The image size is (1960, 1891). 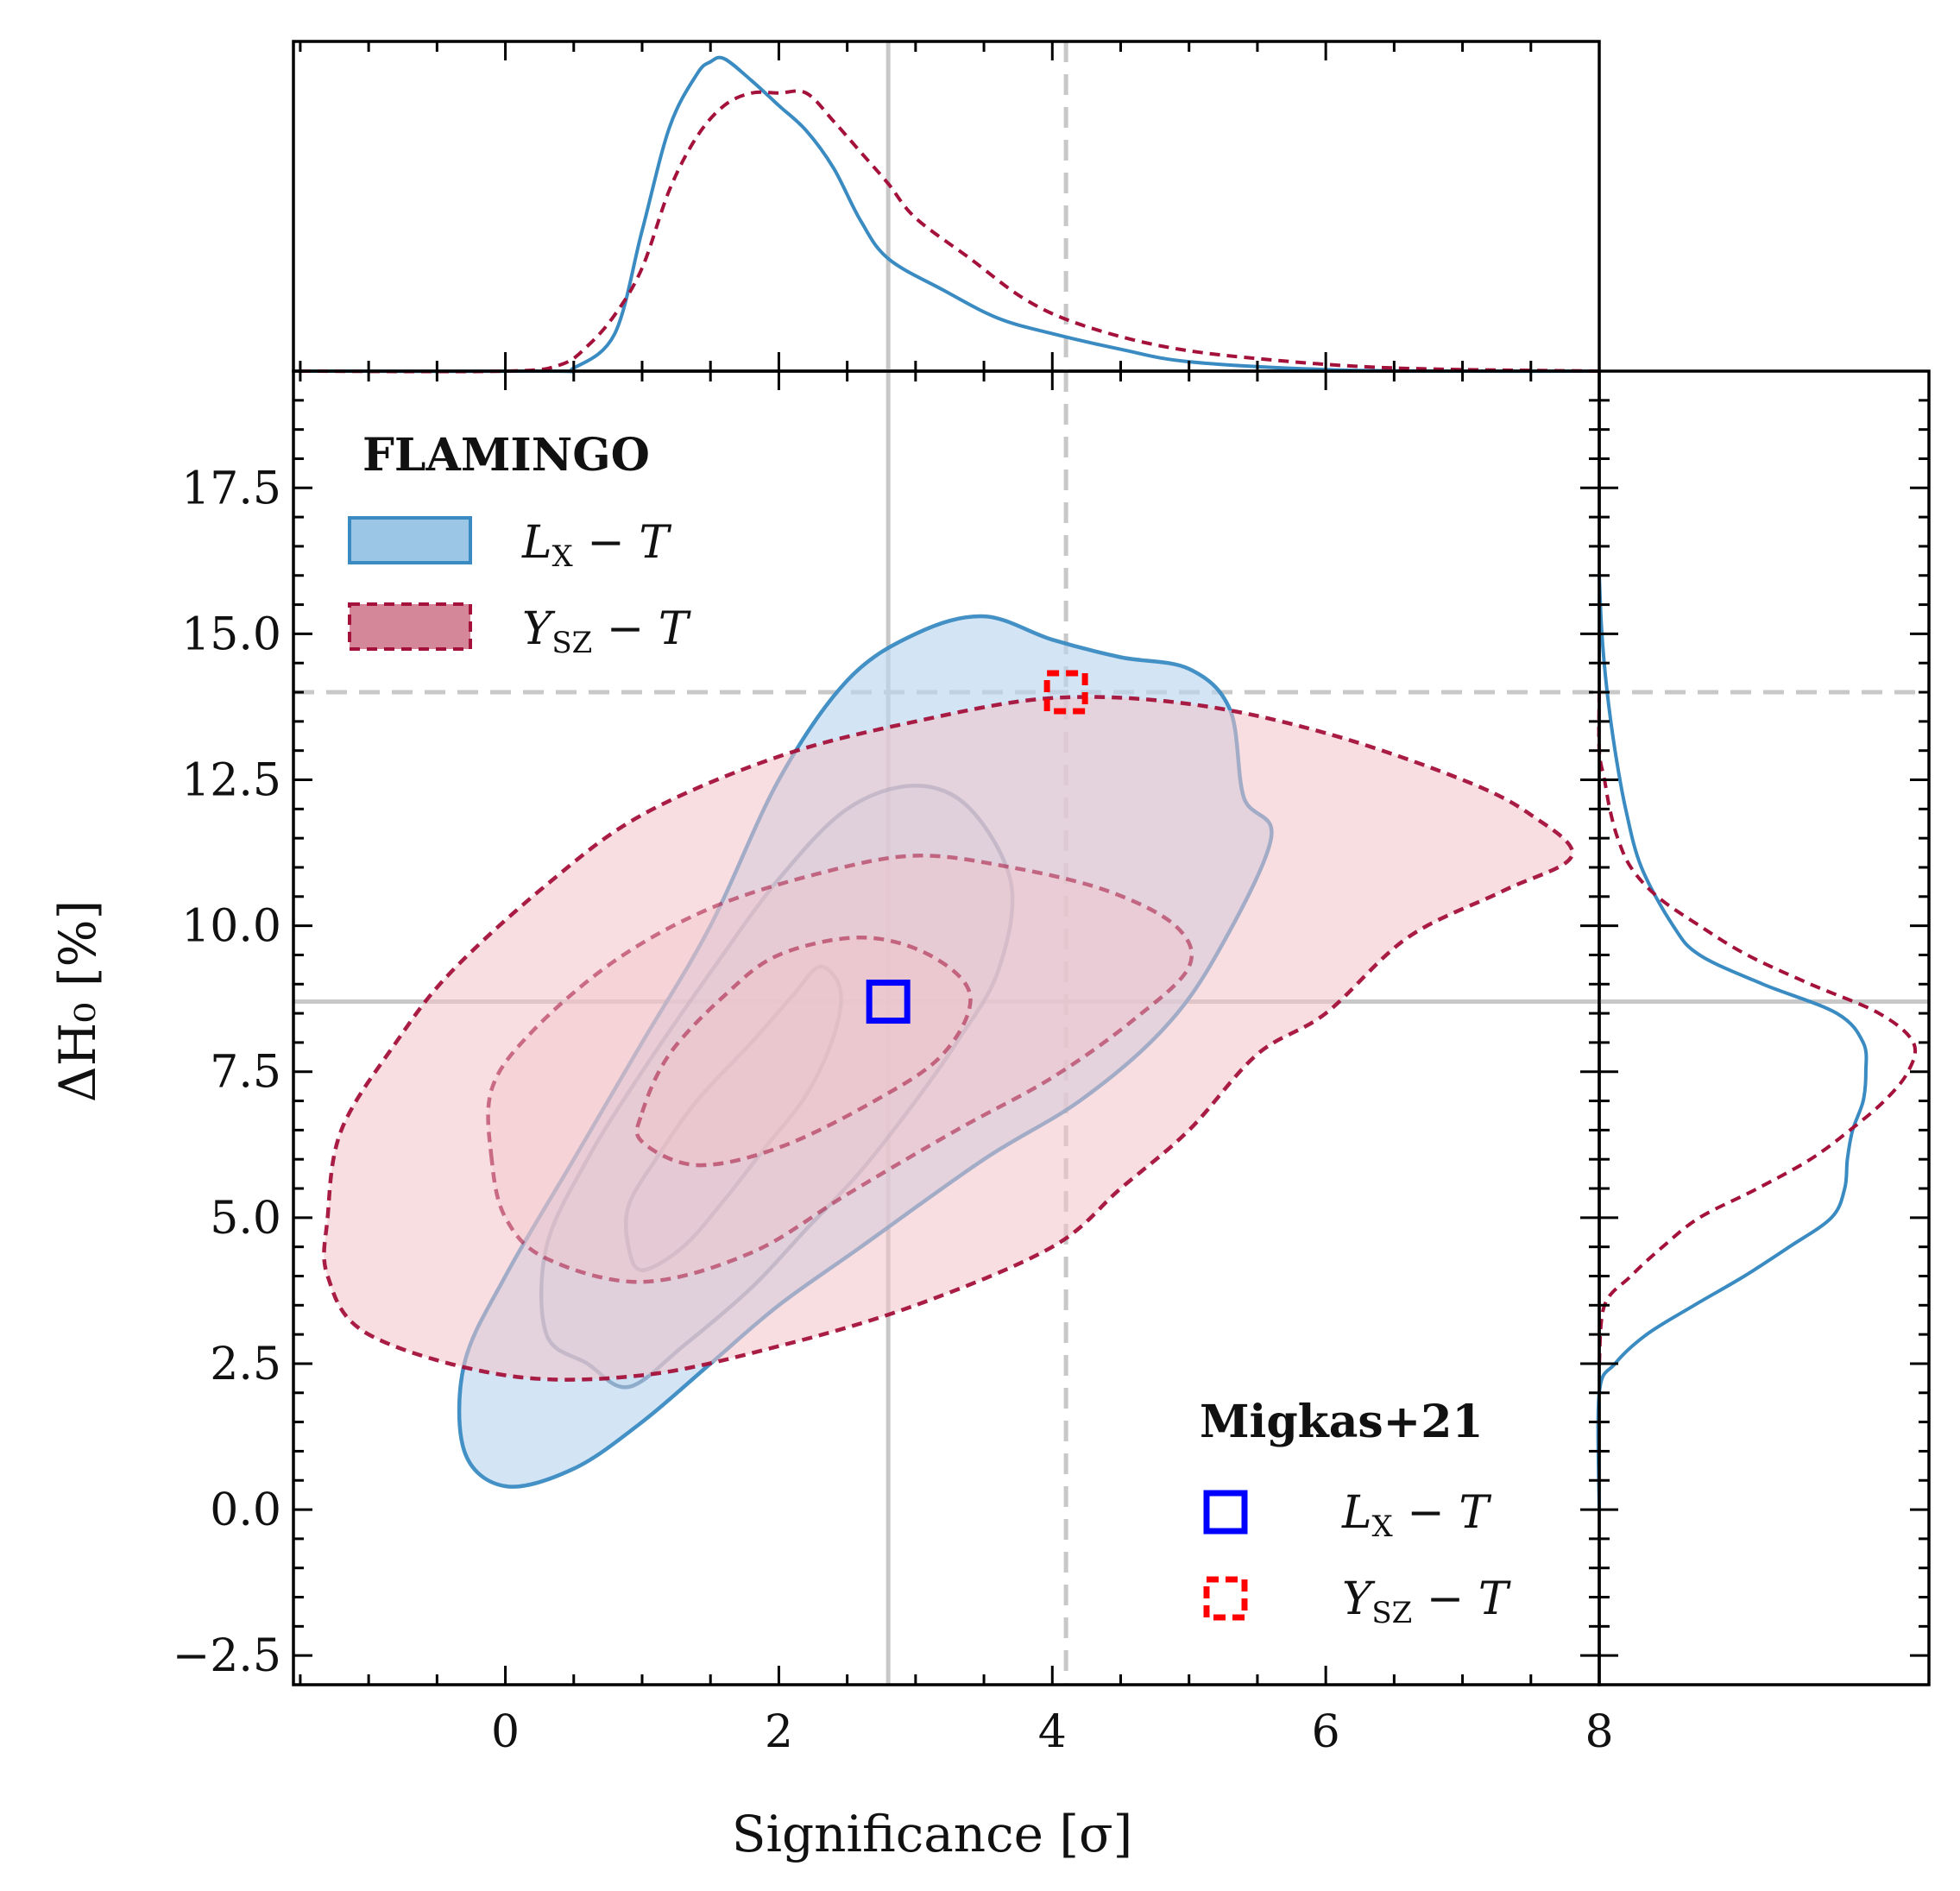 I want to click on y-axis-label: ΔH₀ [%], so click(x=77, y=1001).